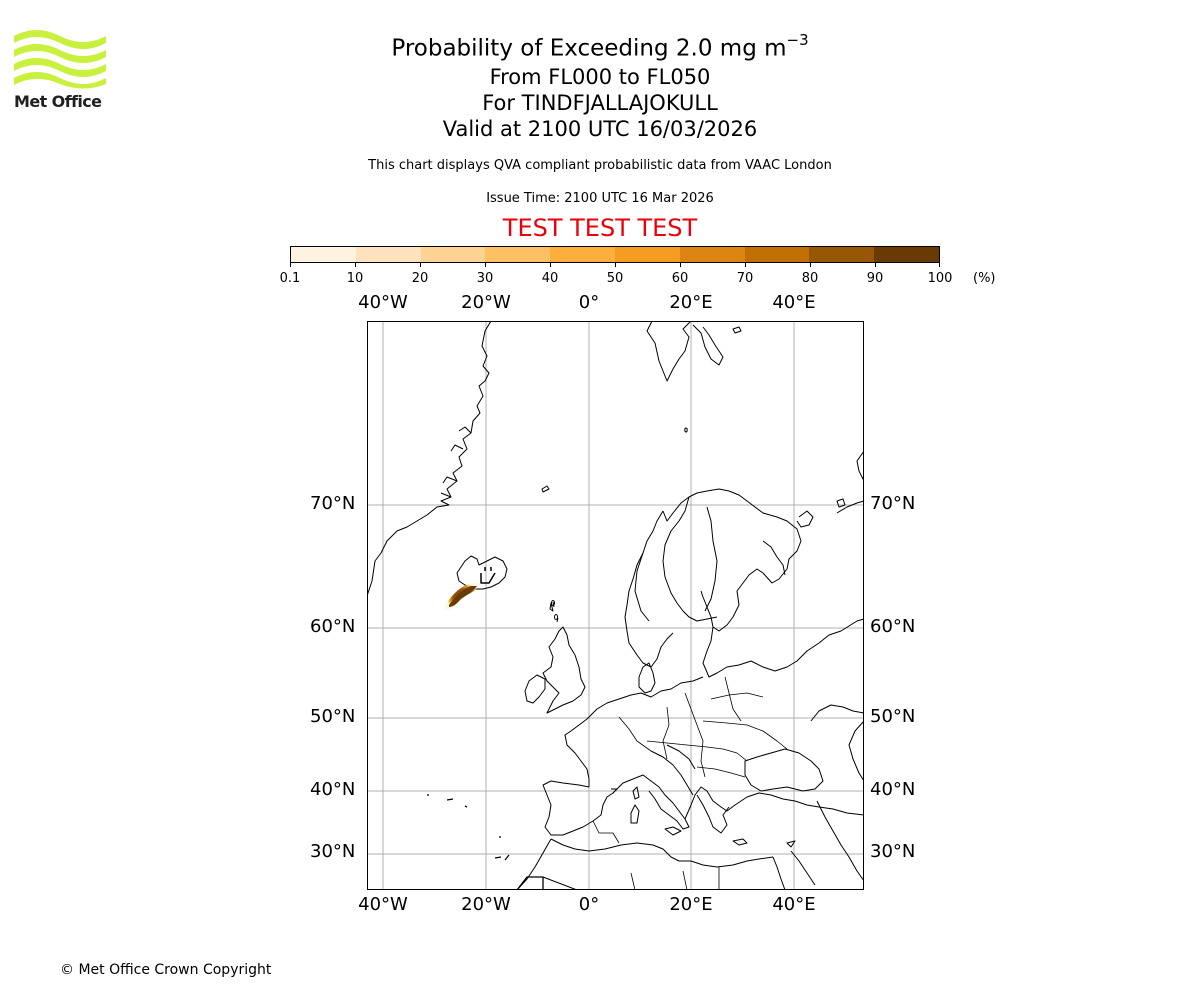 The image size is (1200, 1000). Describe the element at coordinates (691, 302) in the screenshot. I see `lon-label-top: 20°E` at that location.